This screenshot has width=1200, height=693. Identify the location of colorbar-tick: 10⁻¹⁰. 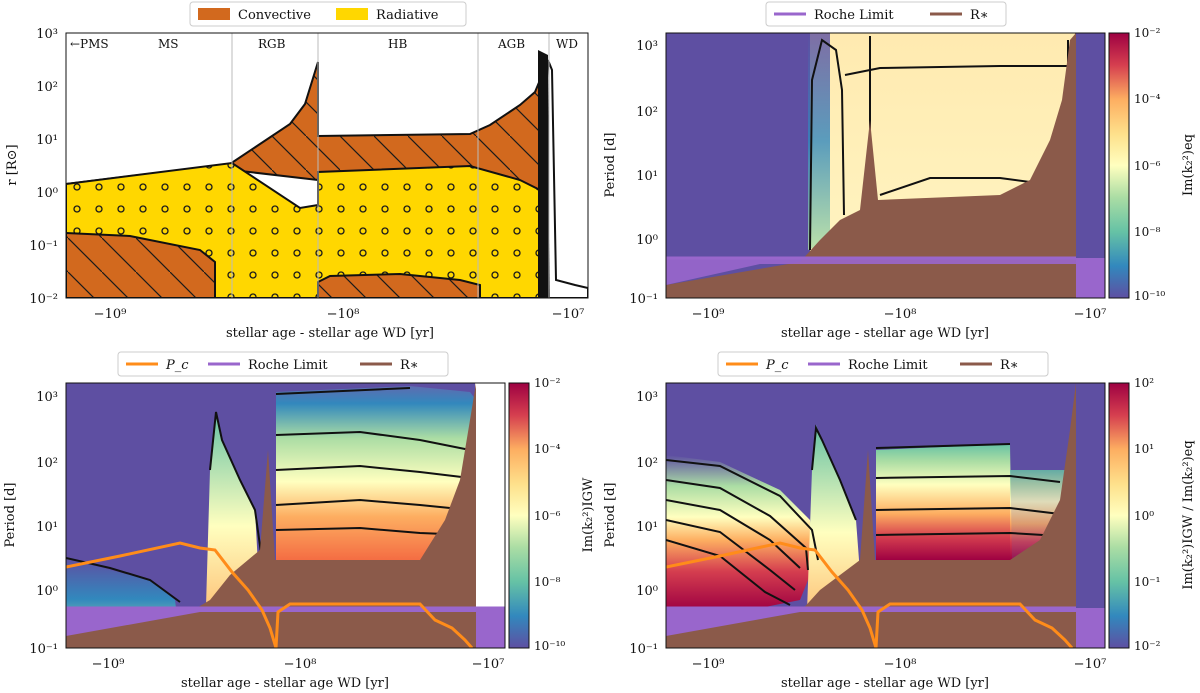
(549, 646).